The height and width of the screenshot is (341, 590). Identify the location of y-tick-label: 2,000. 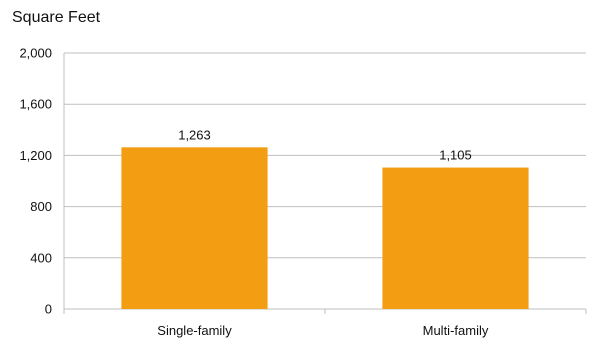
(35, 53).